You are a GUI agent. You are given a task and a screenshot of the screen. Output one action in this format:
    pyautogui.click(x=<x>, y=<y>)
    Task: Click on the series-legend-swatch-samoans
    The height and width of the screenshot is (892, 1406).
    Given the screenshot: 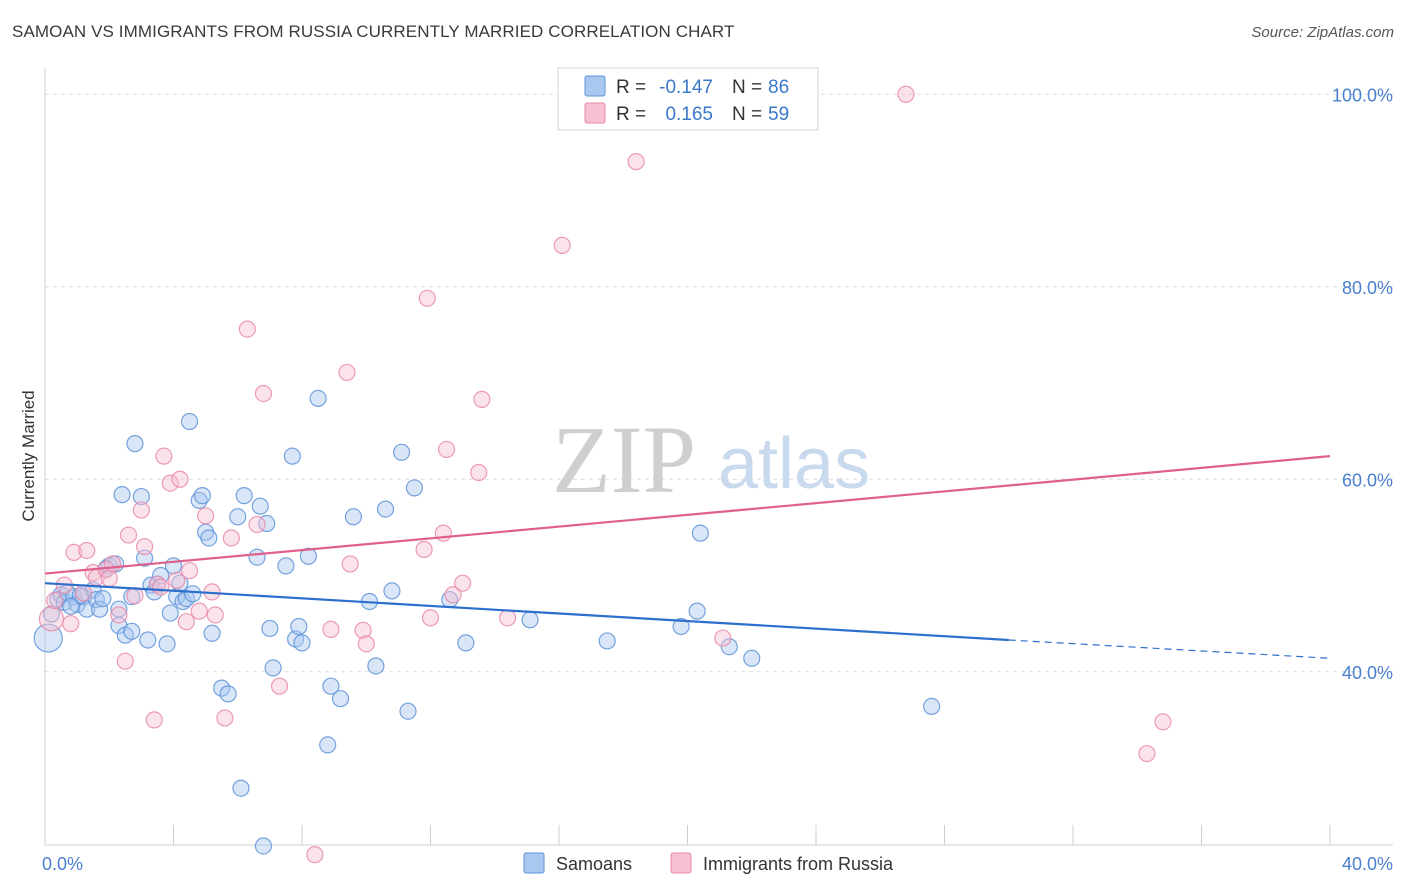 What is the action you would take?
    pyautogui.click(x=534, y=863)
    